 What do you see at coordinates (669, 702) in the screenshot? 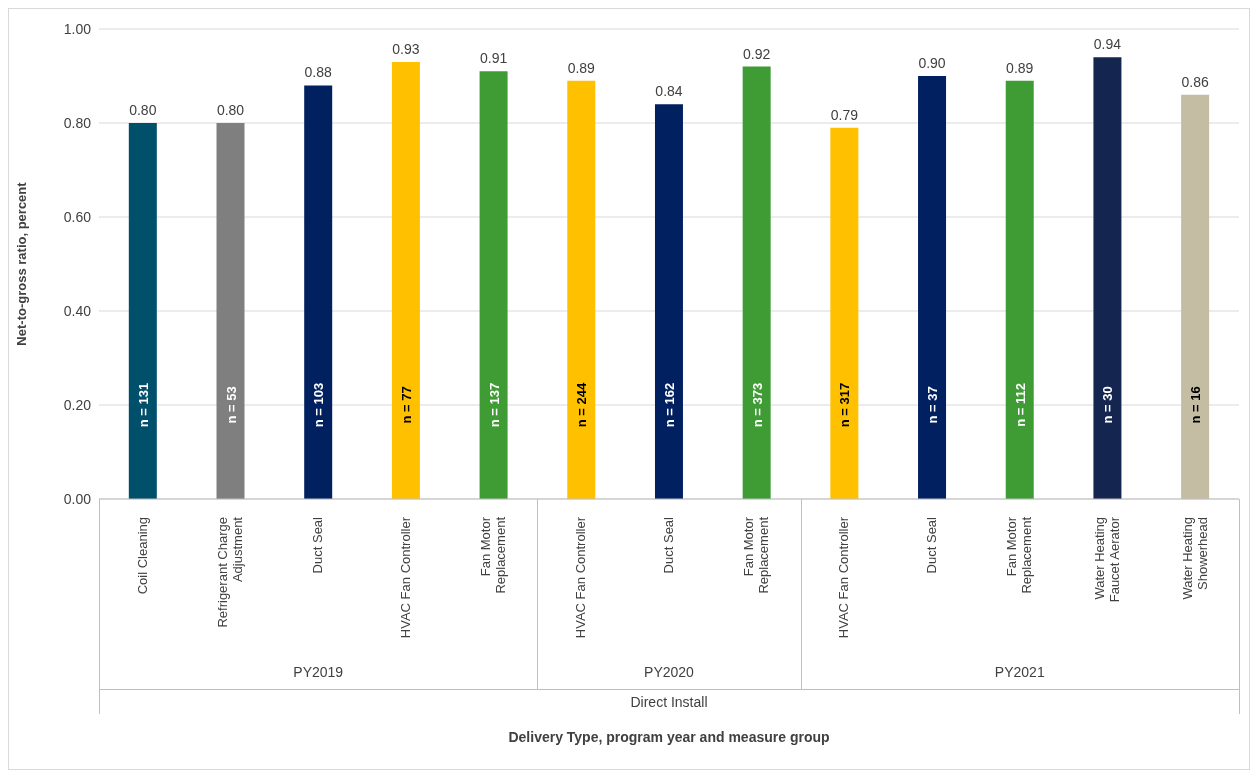
I see `text: Direct Install` at bounding box center [669, 702].